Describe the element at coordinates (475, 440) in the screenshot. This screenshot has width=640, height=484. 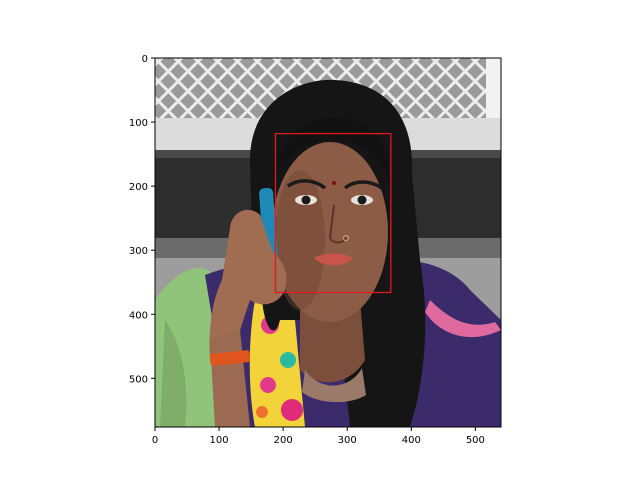
I see `x-tick-label: 500` at that location.